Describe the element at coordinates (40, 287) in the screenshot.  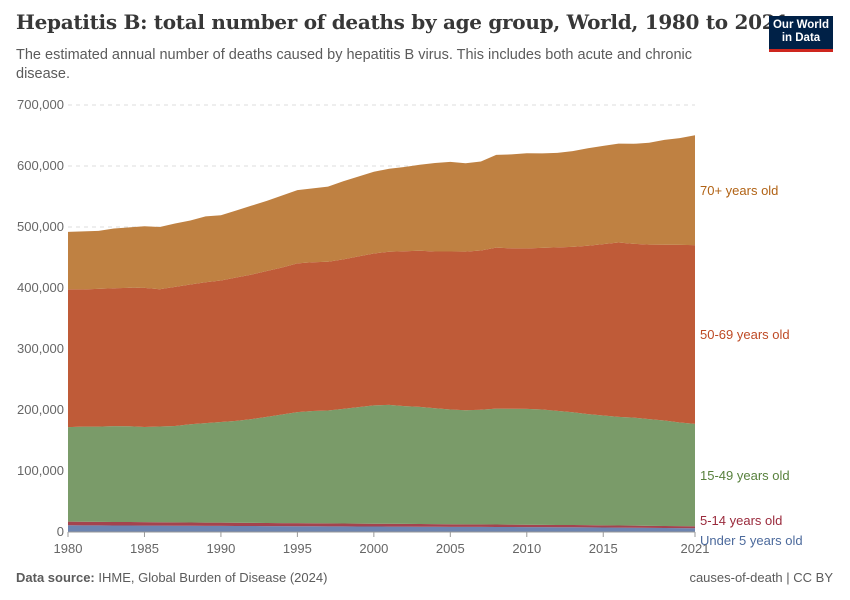
I see `y-tick-label: 400,000` at that location.